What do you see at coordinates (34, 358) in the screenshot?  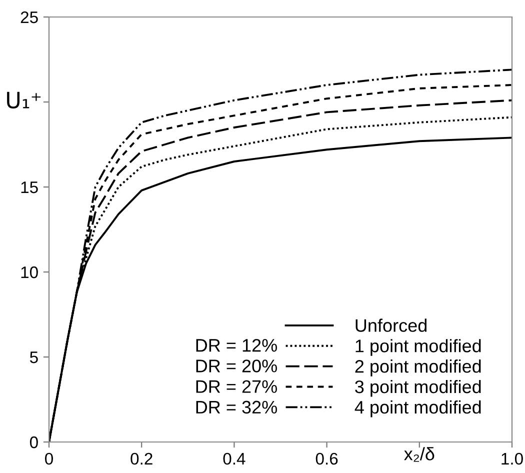 I see `y-tick-label: 5` at bounding box center [34, 358].